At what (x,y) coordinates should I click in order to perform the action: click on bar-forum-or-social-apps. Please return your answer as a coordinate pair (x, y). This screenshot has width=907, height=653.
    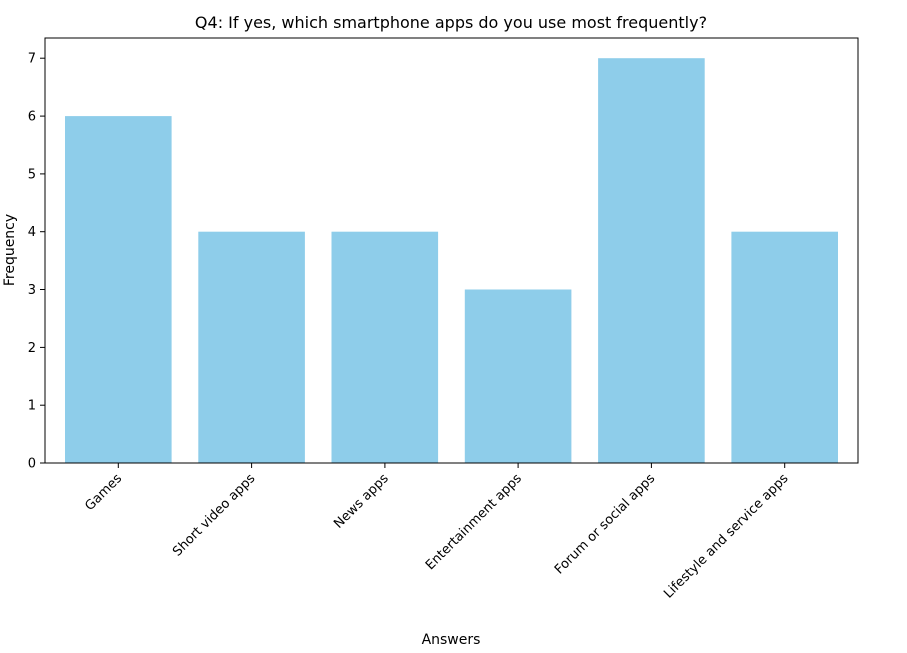
    Looking at the image, I should click on (651, 260).